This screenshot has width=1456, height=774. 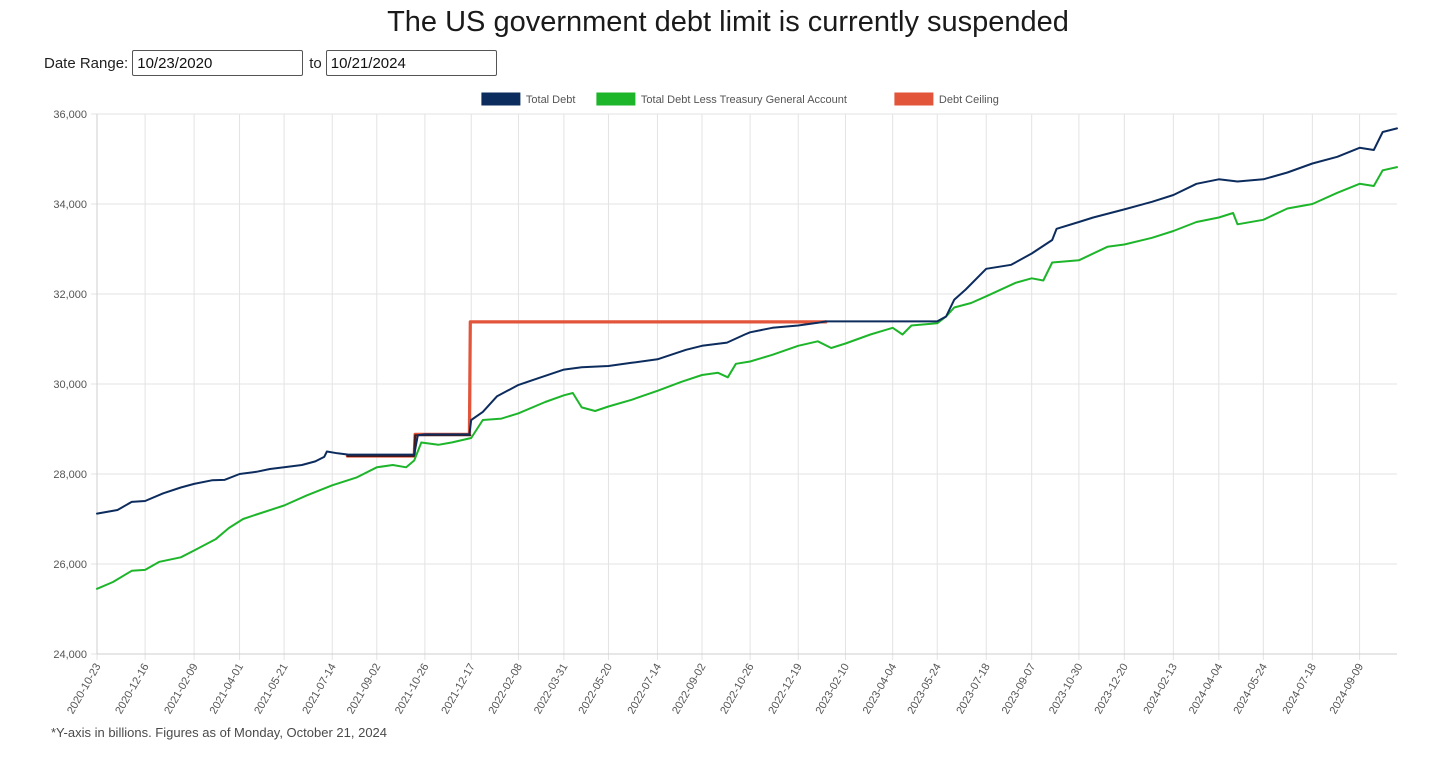 I want to click on legend-item: Debt Ceiling, so click(x=946, y=99).